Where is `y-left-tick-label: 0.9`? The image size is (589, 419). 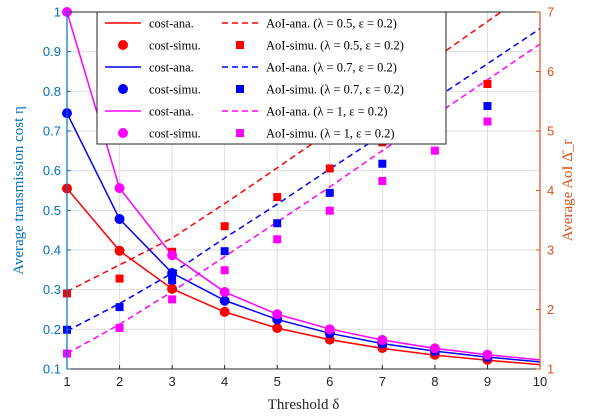
y-left-tick-label: 0.9 is located at coordinates (52, 51).